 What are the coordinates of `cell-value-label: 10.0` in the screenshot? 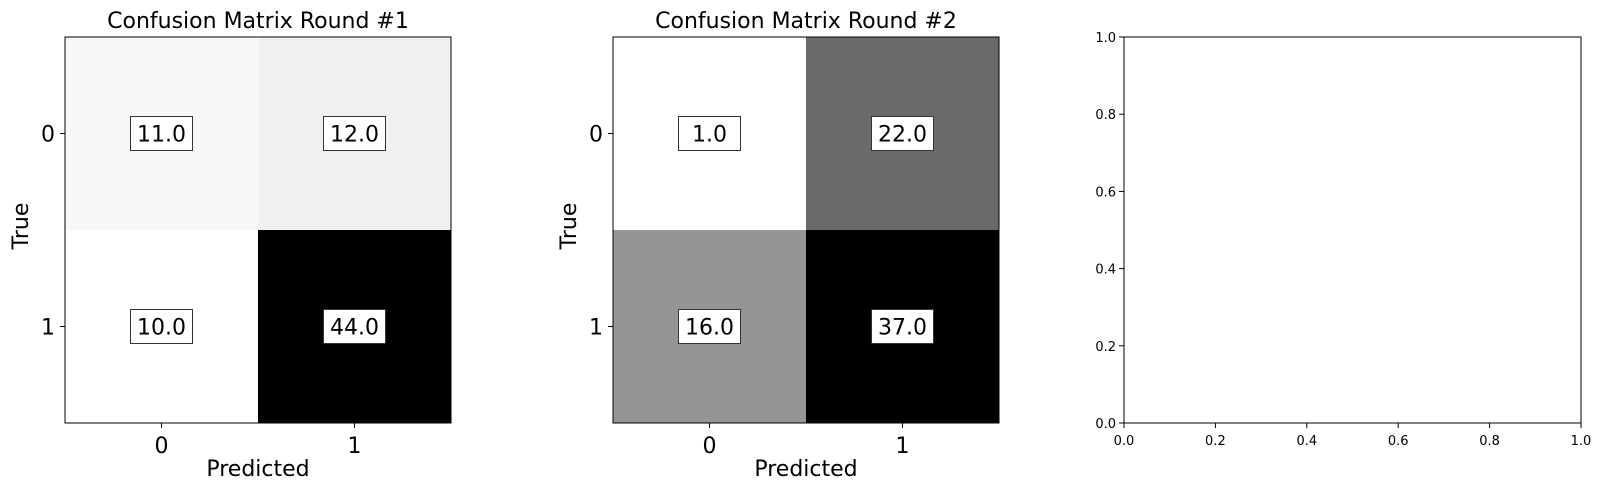 It's located at (161, 328).